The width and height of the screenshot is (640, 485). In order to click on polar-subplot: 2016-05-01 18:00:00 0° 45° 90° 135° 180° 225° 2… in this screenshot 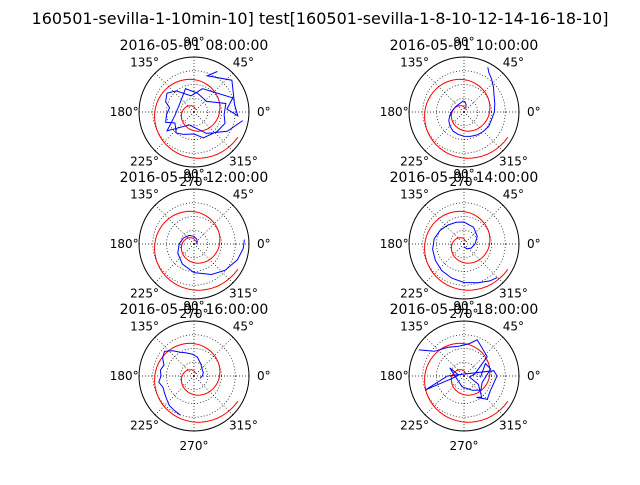, I will do `click(460, 376)`.